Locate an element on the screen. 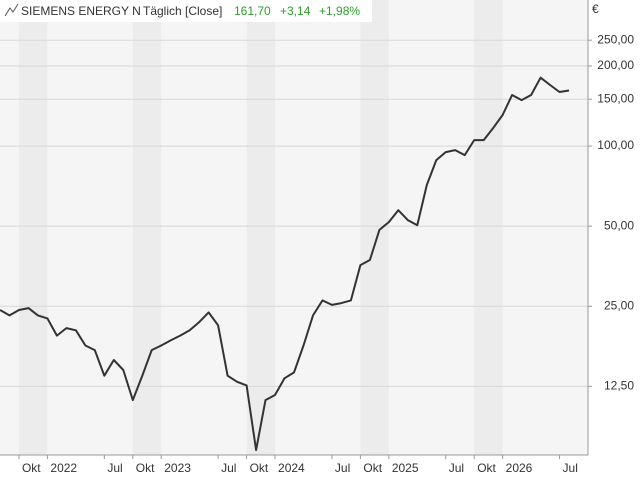 The width and height of the screenshot is (640, 480). x-tick-label: 2024 is located at coordinates (291, 468).